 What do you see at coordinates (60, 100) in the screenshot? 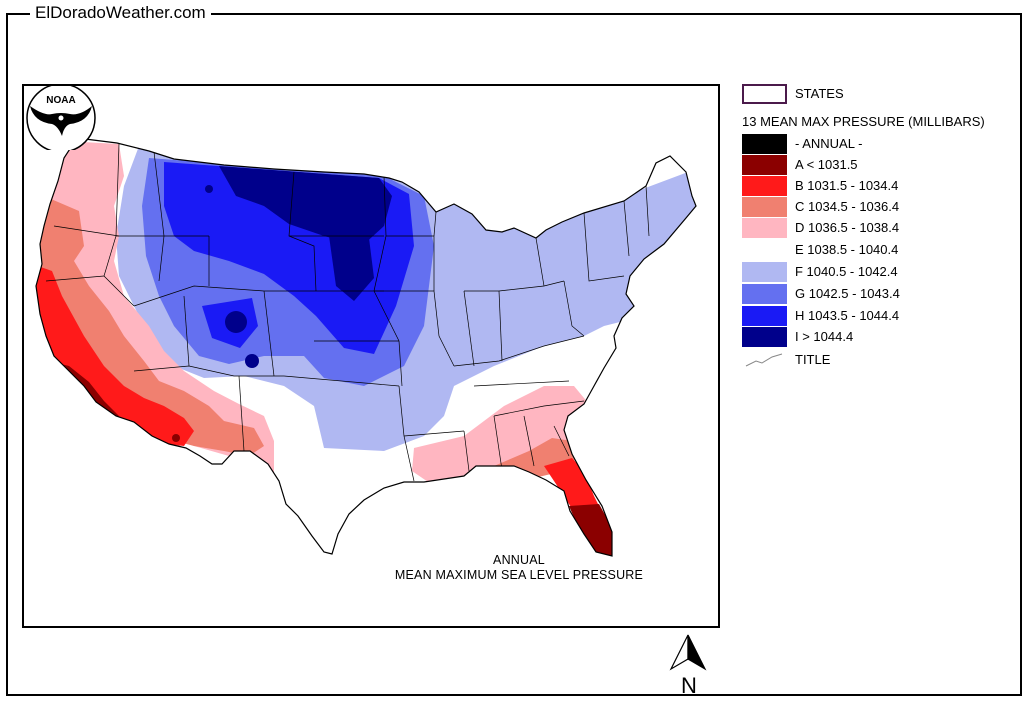
I see `noaa-logo-text: NOAA` at bounding box center [60, 100].